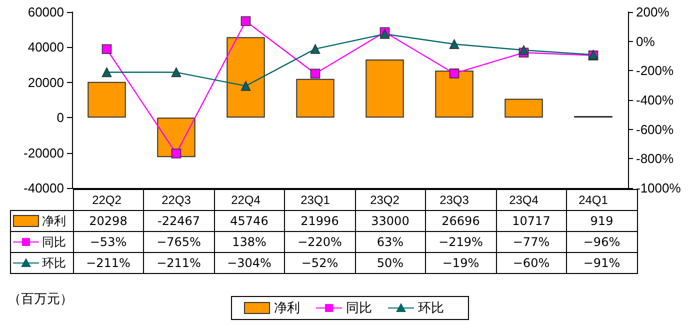 This screenshot has height=336, width=700. What do you see at coordinates (646, 41) in the screenshot?
I see `y2-tick-label: 0%` at bounding box center [646, 41].